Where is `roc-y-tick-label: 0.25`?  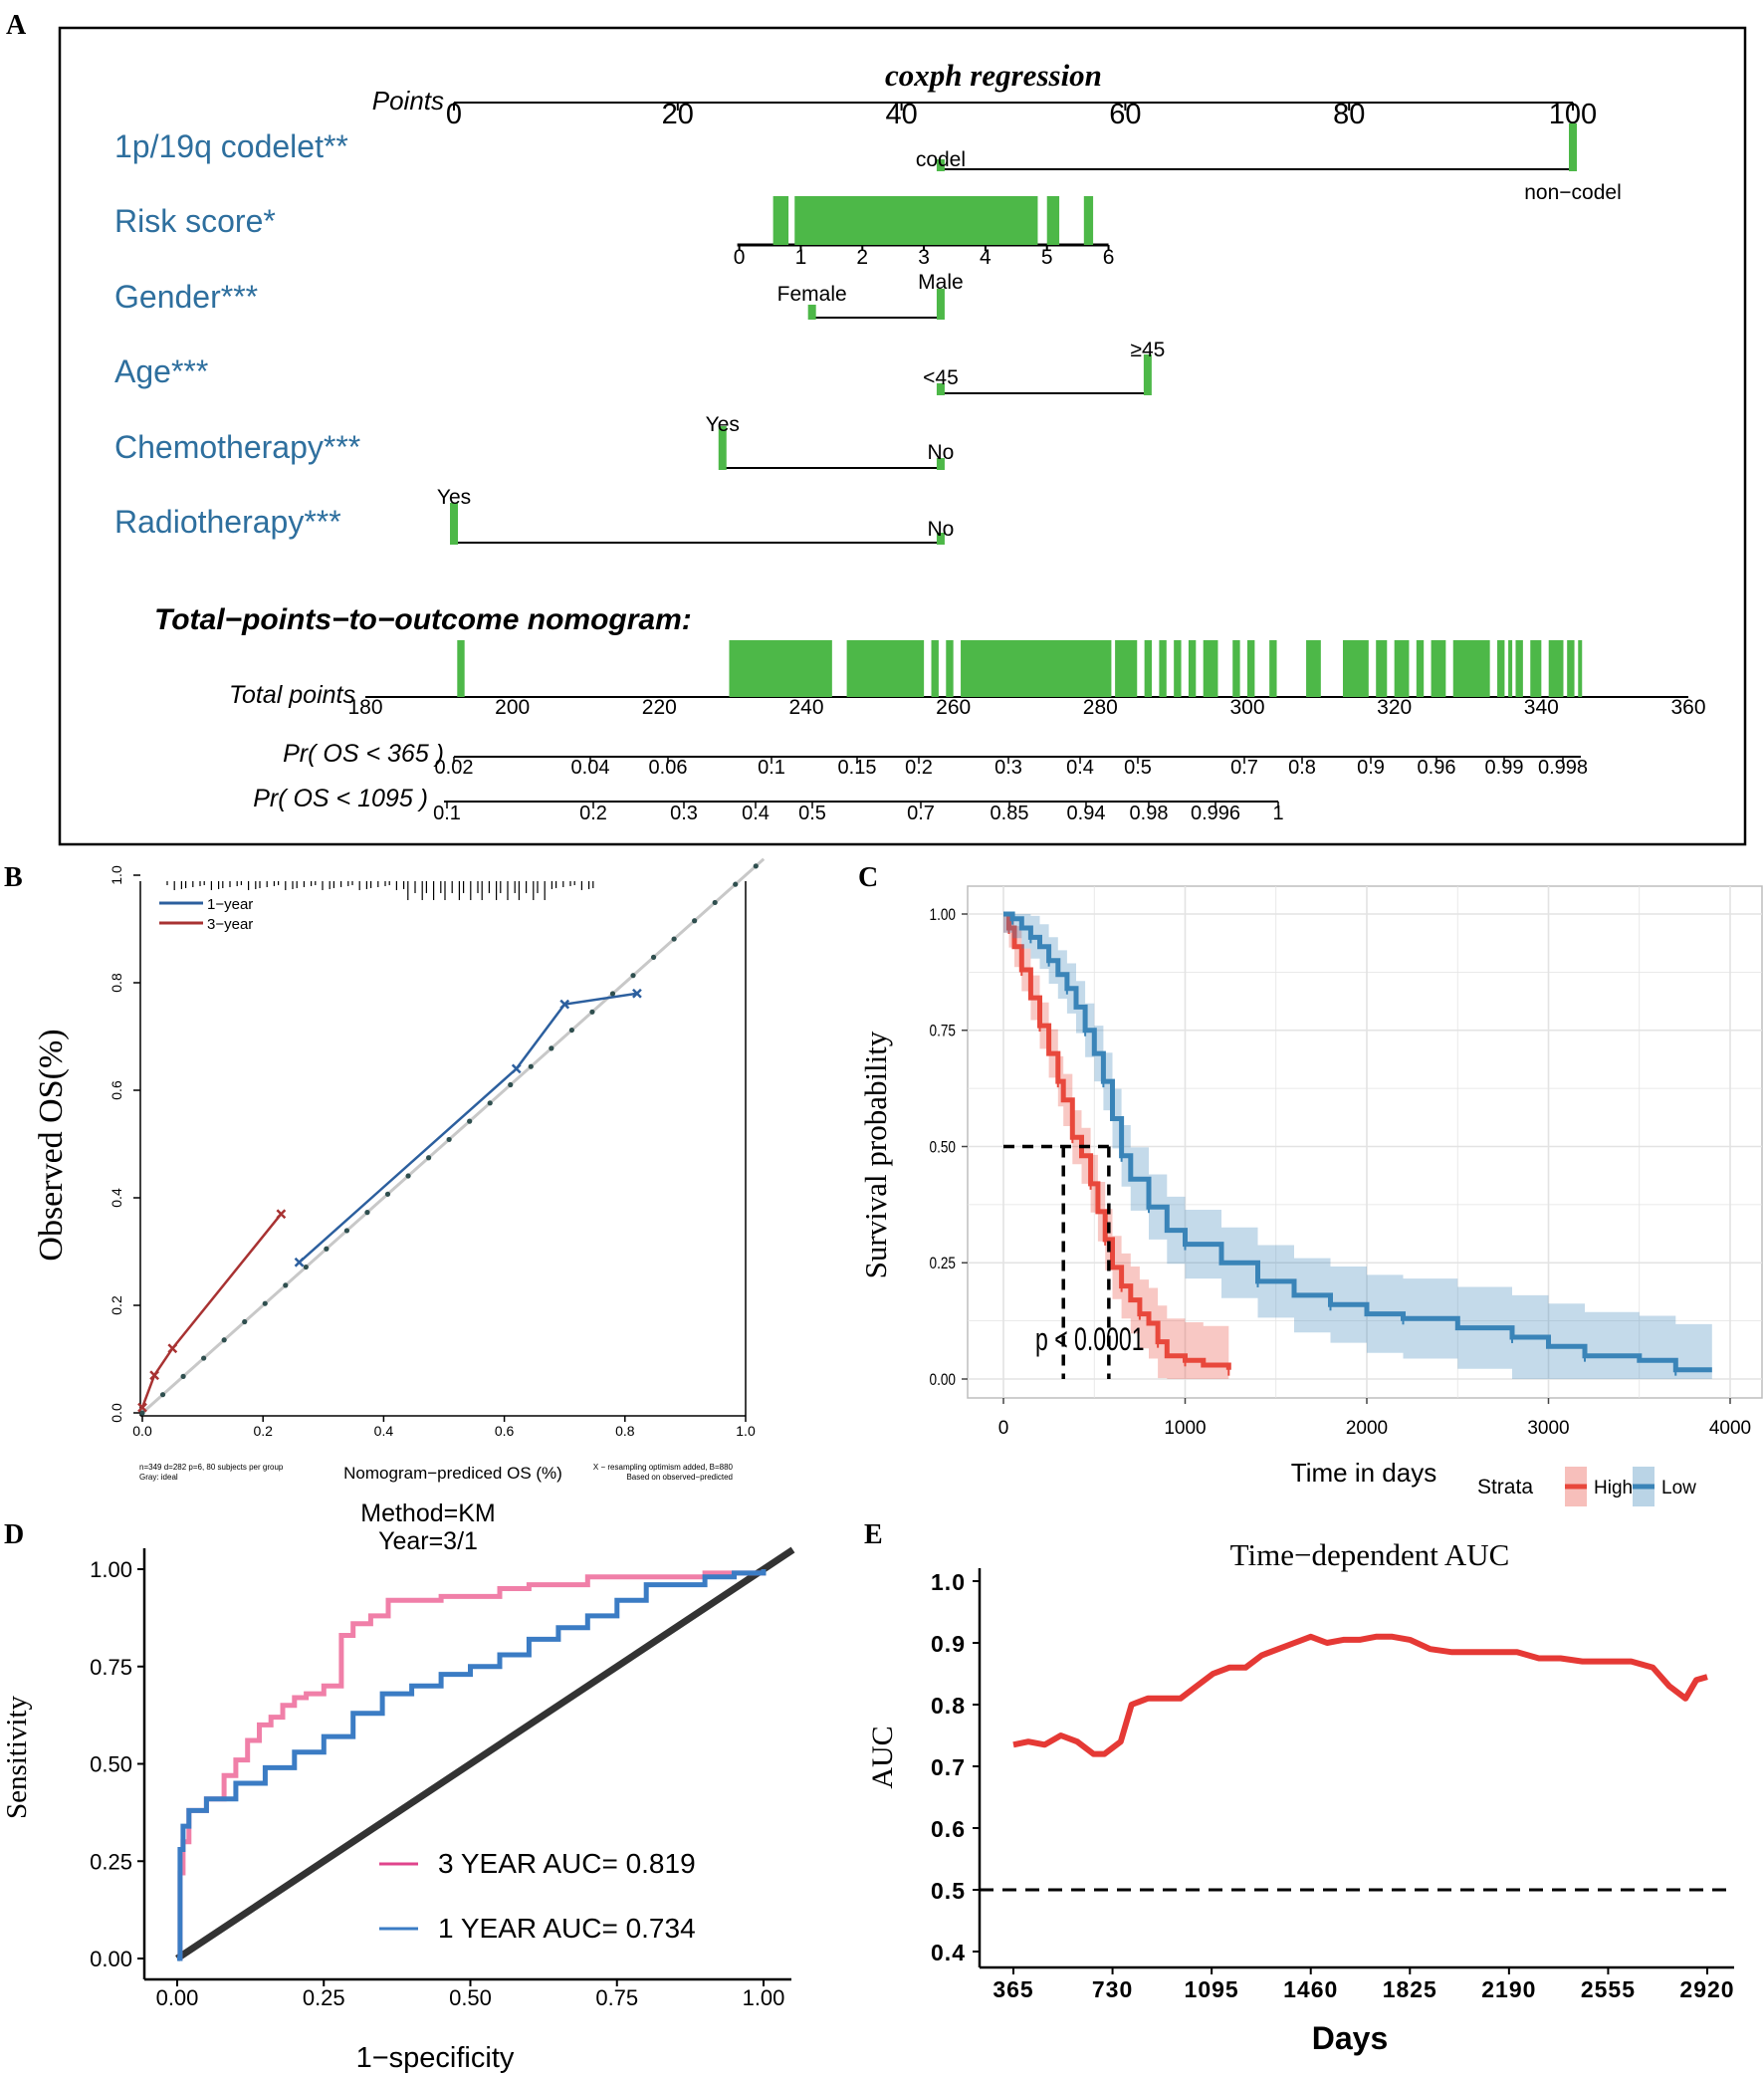 roc-y-tick-label: 0.25 is located at coordinates (111, 1862).